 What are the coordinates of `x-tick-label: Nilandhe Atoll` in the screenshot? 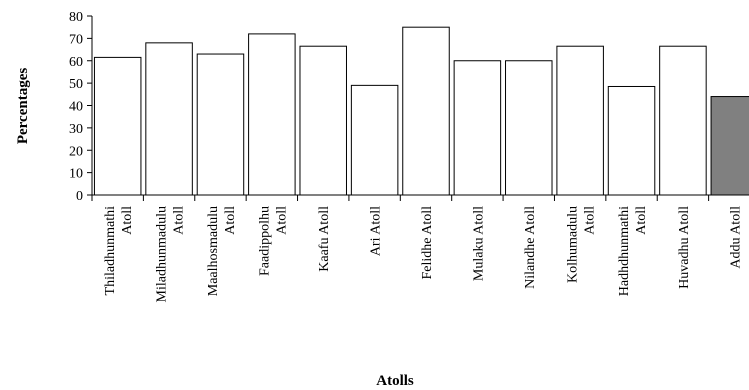 It's located at (530, 247).